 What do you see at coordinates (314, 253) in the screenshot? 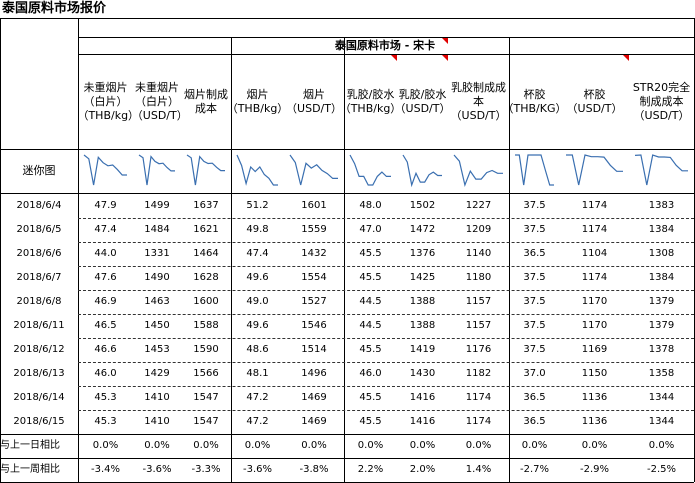
I see `table-cell: 1432` at bounding box center [314, 253].